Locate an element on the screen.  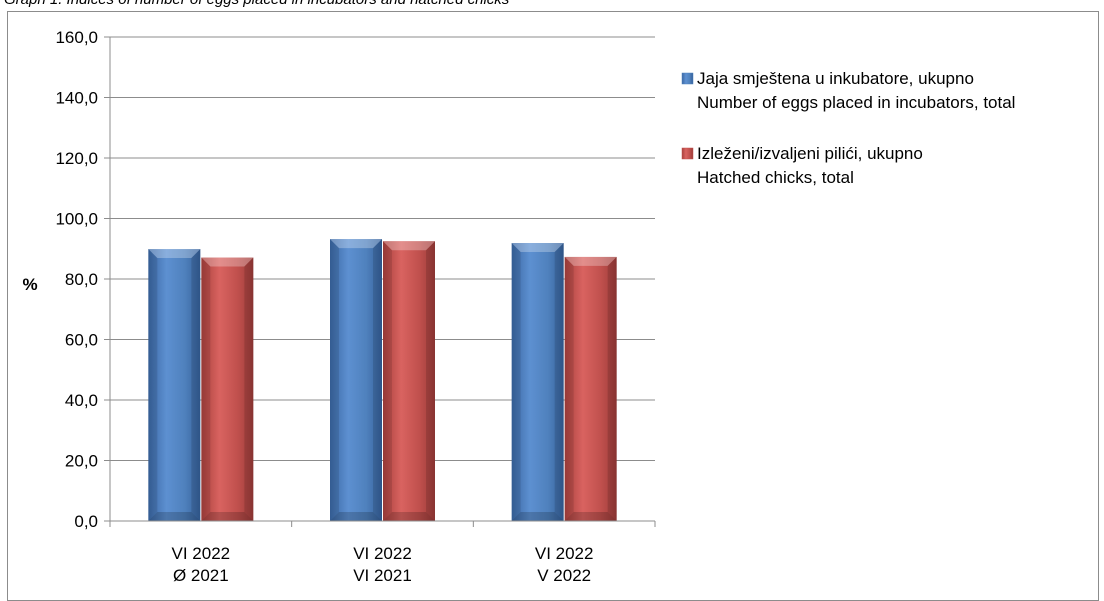
y-axis-label: % is located at coordinates (29, 284).